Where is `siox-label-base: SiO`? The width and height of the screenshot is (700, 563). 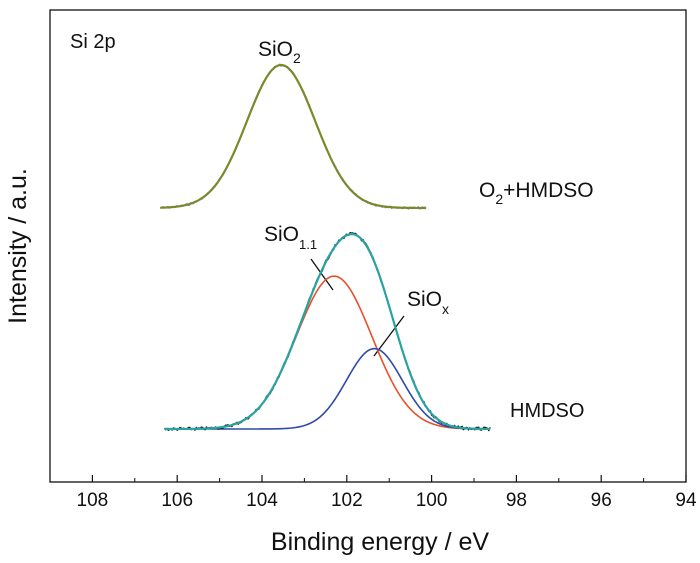 siox-label-base: SiO is located at coordinates (424, 299).